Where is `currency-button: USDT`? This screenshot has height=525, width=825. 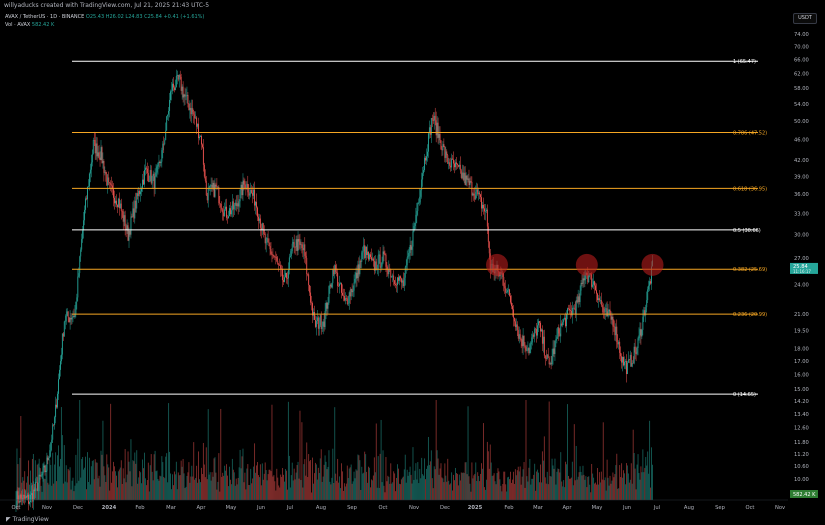 currency-button: USDT is located at coordinates (805, 18).